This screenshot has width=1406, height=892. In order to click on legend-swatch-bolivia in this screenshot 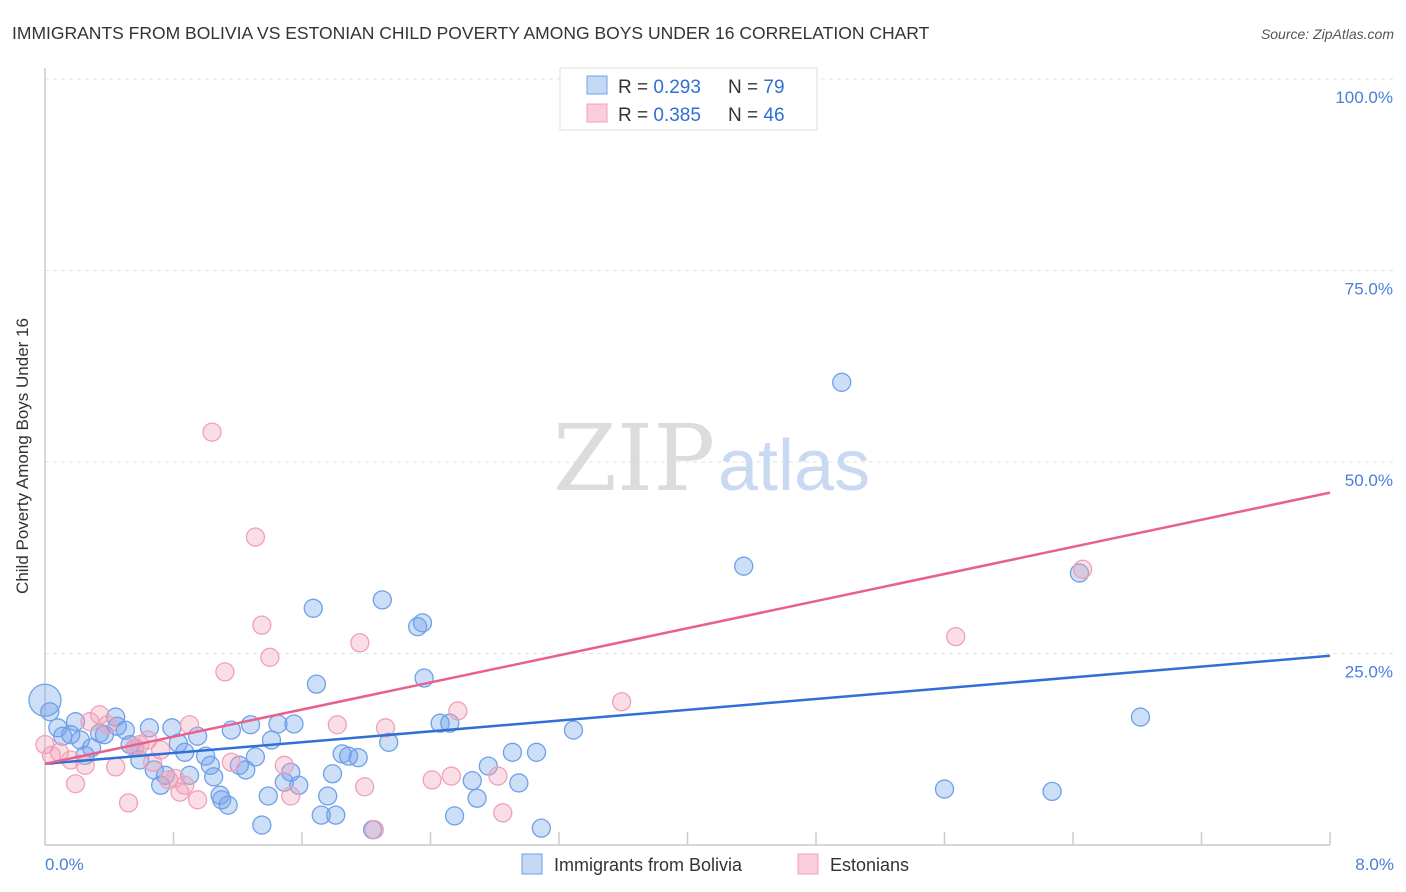, I will do `click(532, 864)`.